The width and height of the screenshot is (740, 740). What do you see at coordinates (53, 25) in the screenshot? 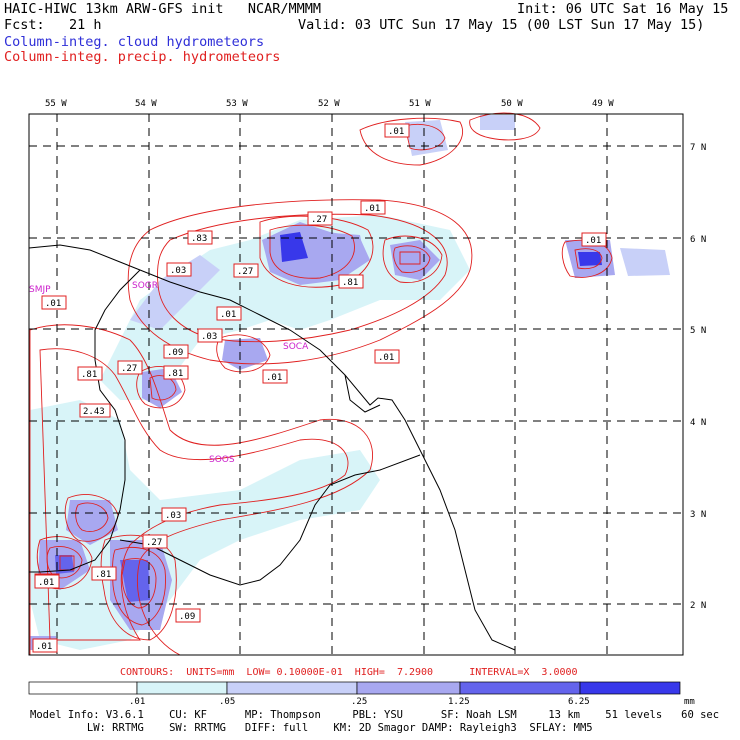
I see `forecast-hour: Fcst: 21 h` at bounding box center [53, 25].